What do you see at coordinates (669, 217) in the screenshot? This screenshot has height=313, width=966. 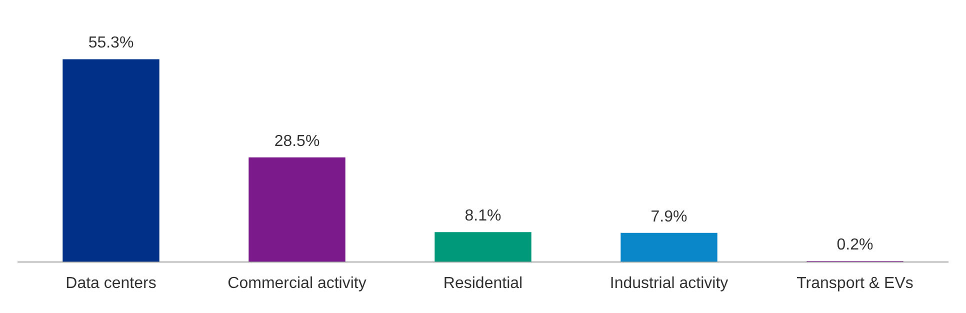 I see `data-label: 7.9%` at bounding box center [669, 217].